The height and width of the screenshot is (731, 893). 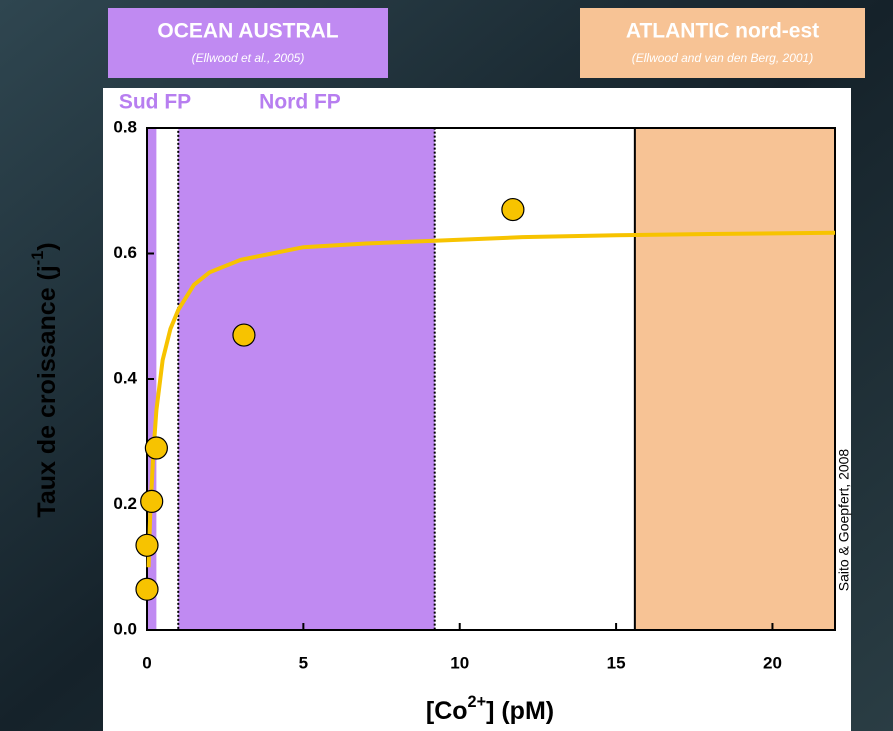 What do you see at coordinates (300, 102) in the screenshot?
I see `band-label: Nord FP` at bounding box center [300, 102].